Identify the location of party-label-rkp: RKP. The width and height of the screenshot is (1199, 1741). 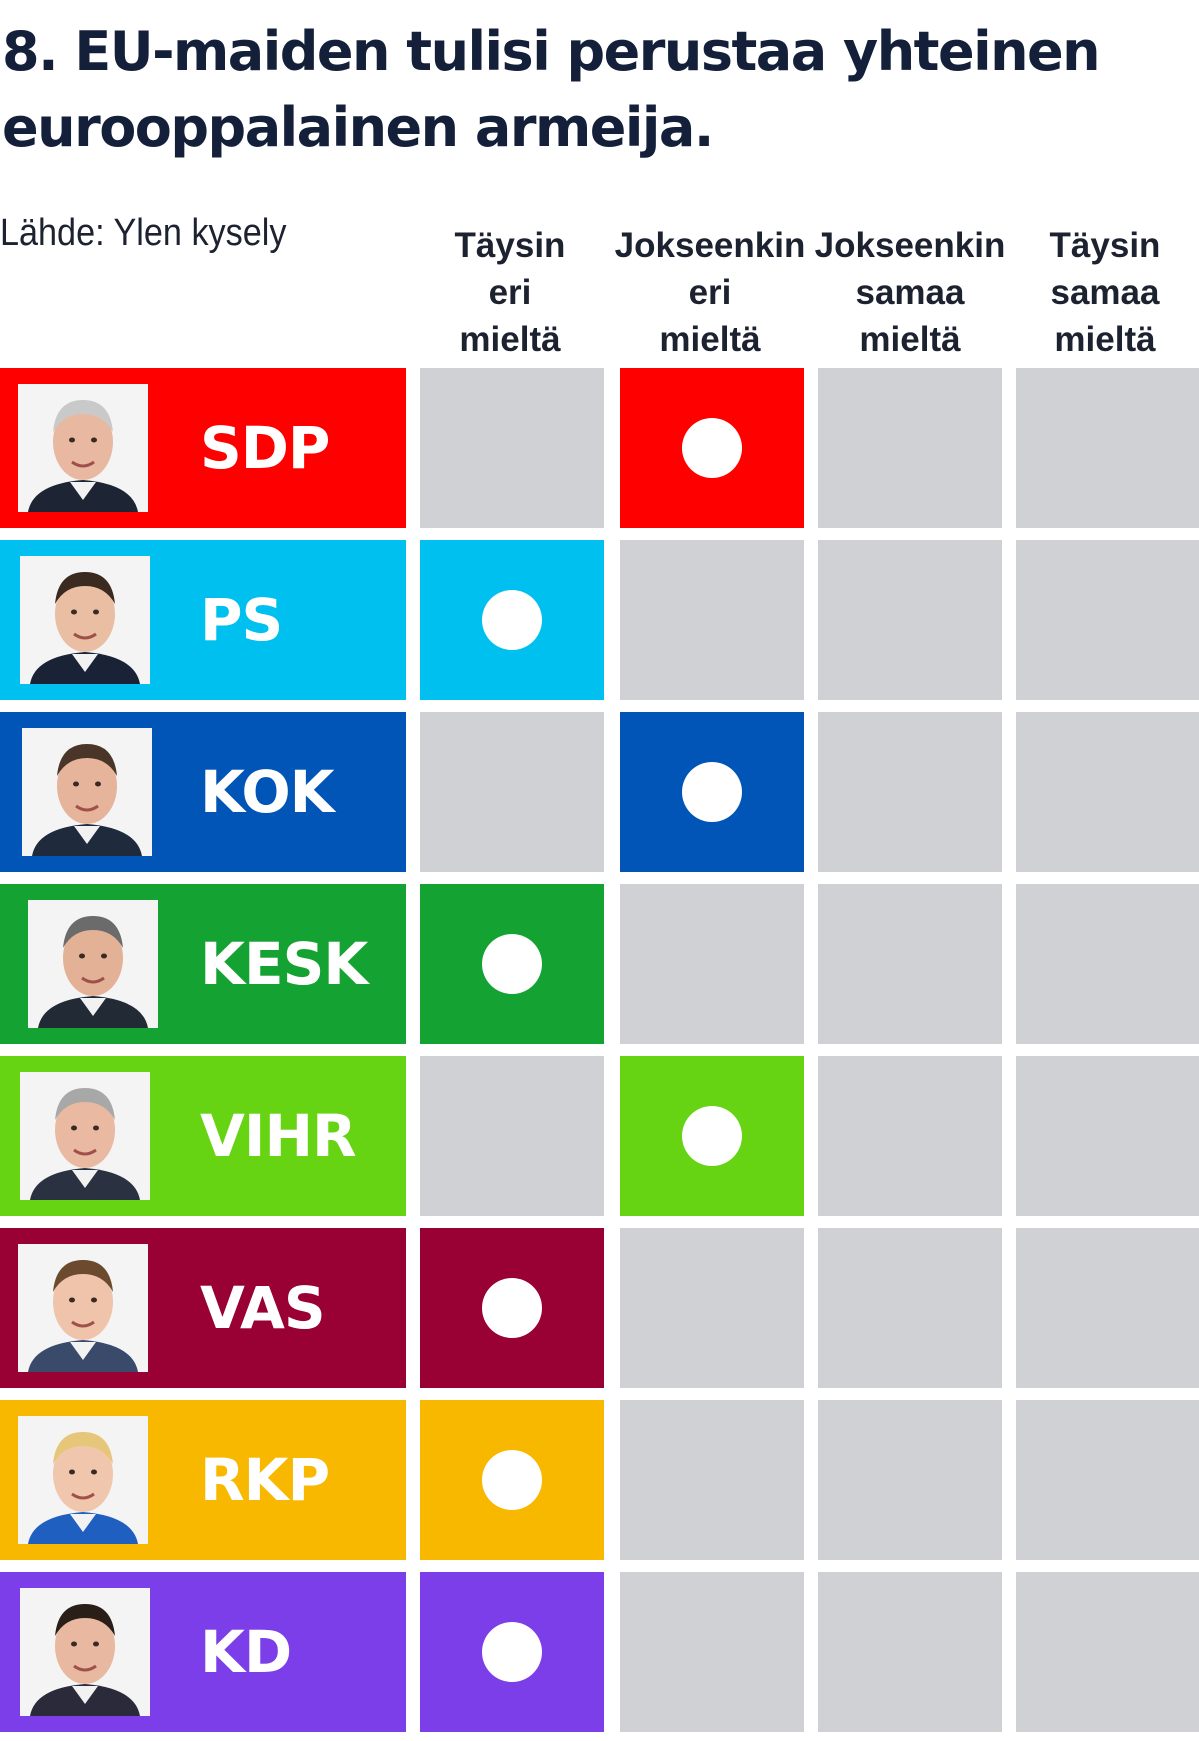
(203, 1480).